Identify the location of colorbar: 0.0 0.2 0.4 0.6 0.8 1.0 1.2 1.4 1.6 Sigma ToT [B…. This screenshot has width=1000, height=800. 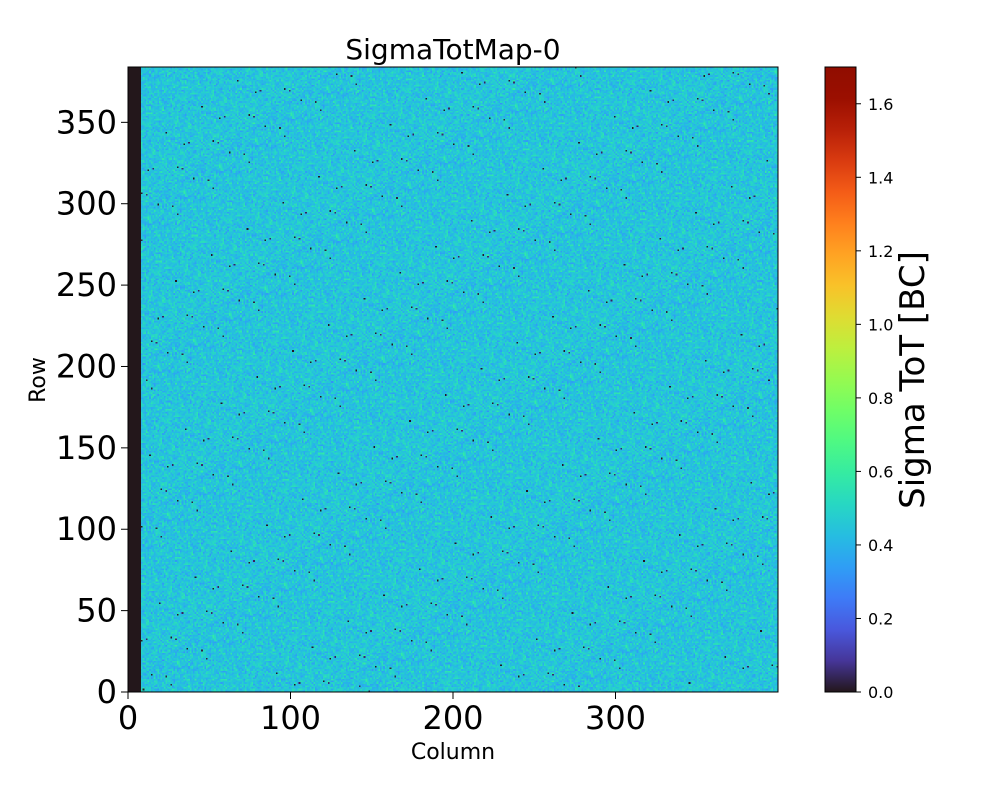
(878, 384).